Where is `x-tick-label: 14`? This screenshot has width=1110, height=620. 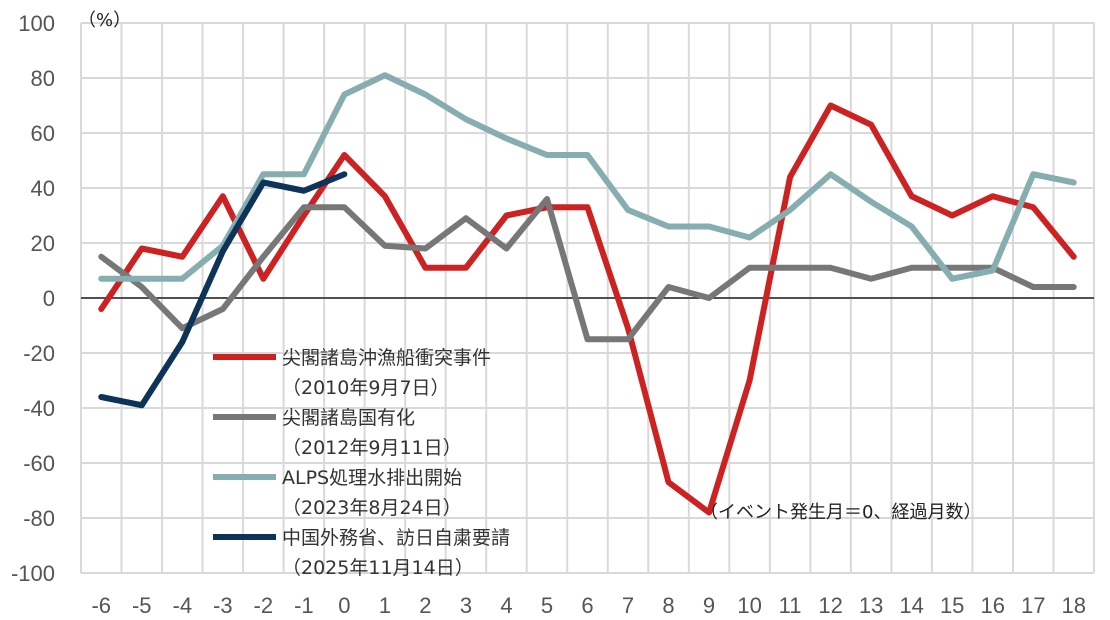 x-tick-label: 14 is located at coordinates (911, 605).